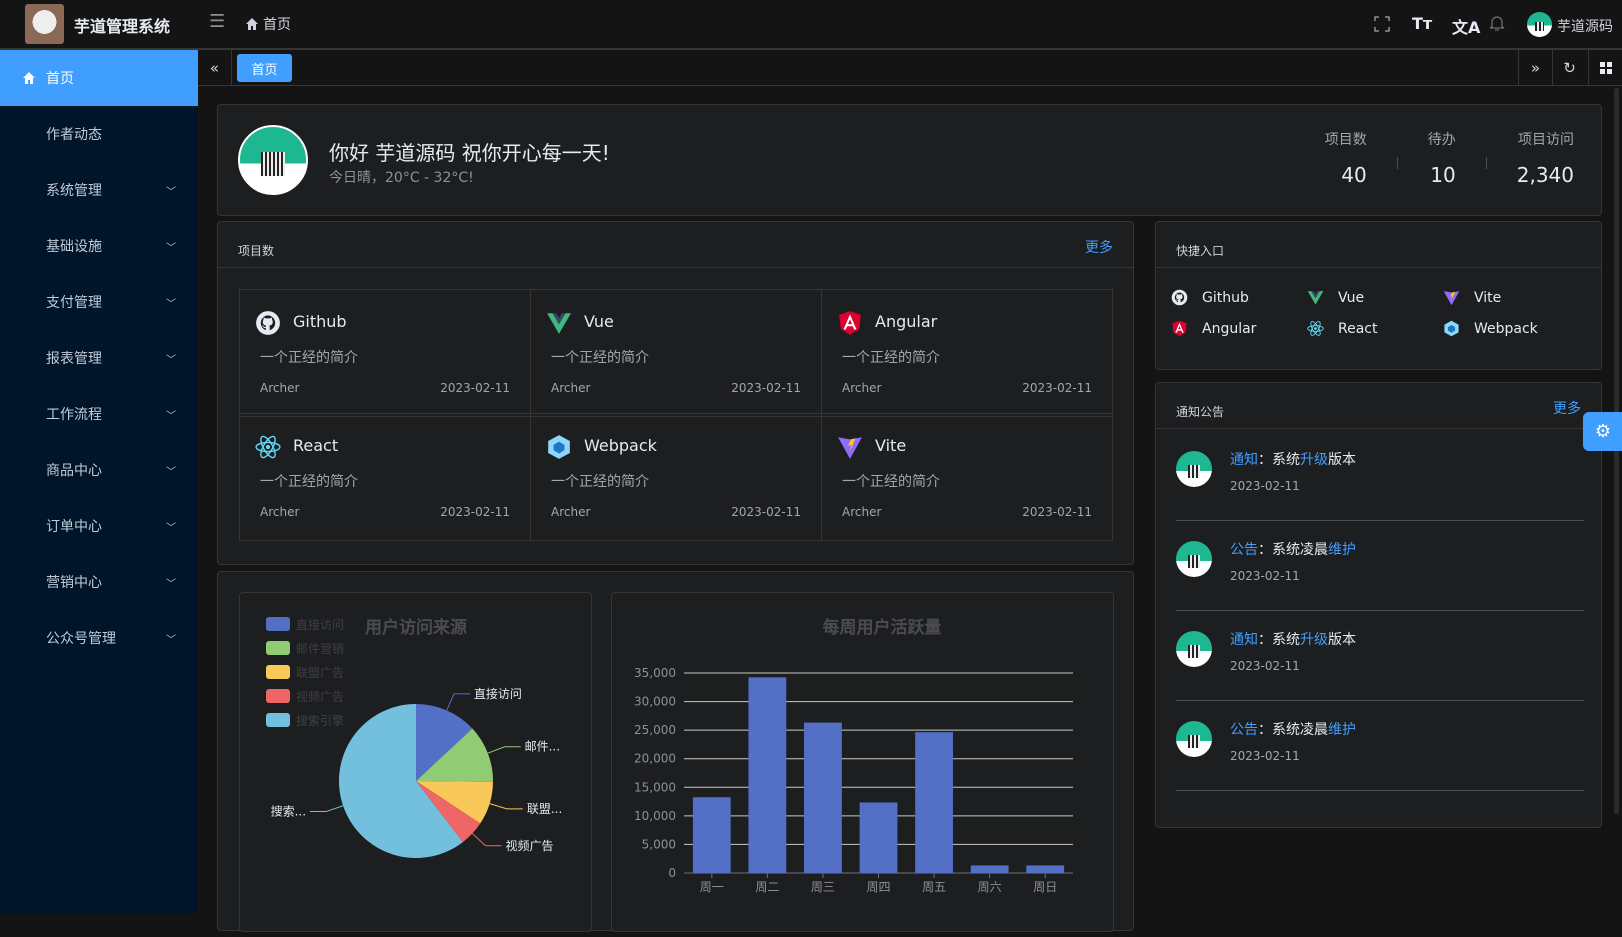 The width and height of the screenshot is (1622, 937). I want to click on sidebar-item: 系统管理 ﹀, so click(99, 190).